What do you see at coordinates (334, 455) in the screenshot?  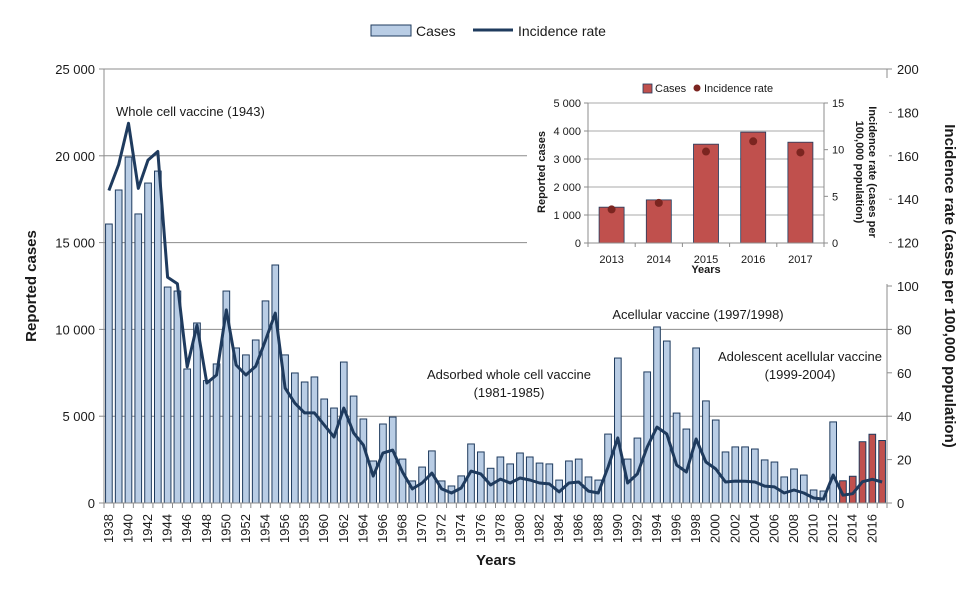 I see `bar-cases-1961` at bounding box center [334, 455].